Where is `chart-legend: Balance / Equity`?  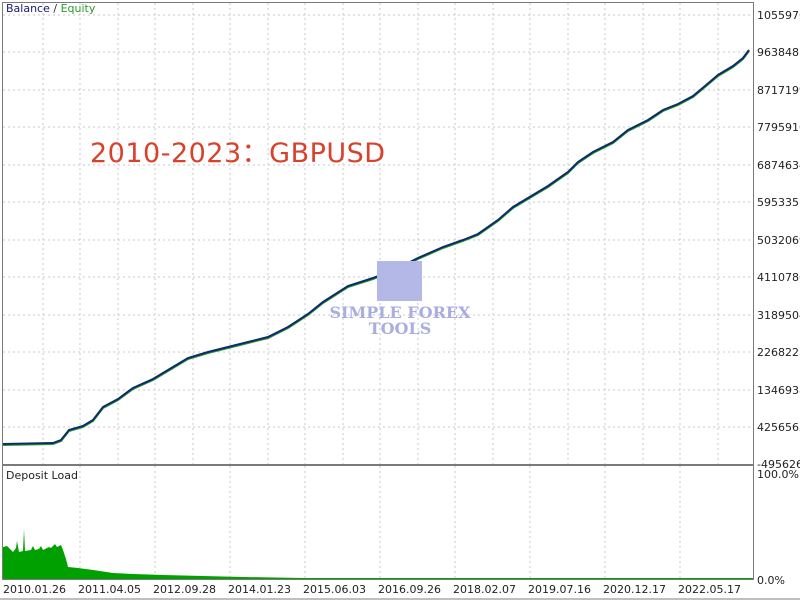
chart-legend: Balance / Equity is located at coordinates (50, 8).